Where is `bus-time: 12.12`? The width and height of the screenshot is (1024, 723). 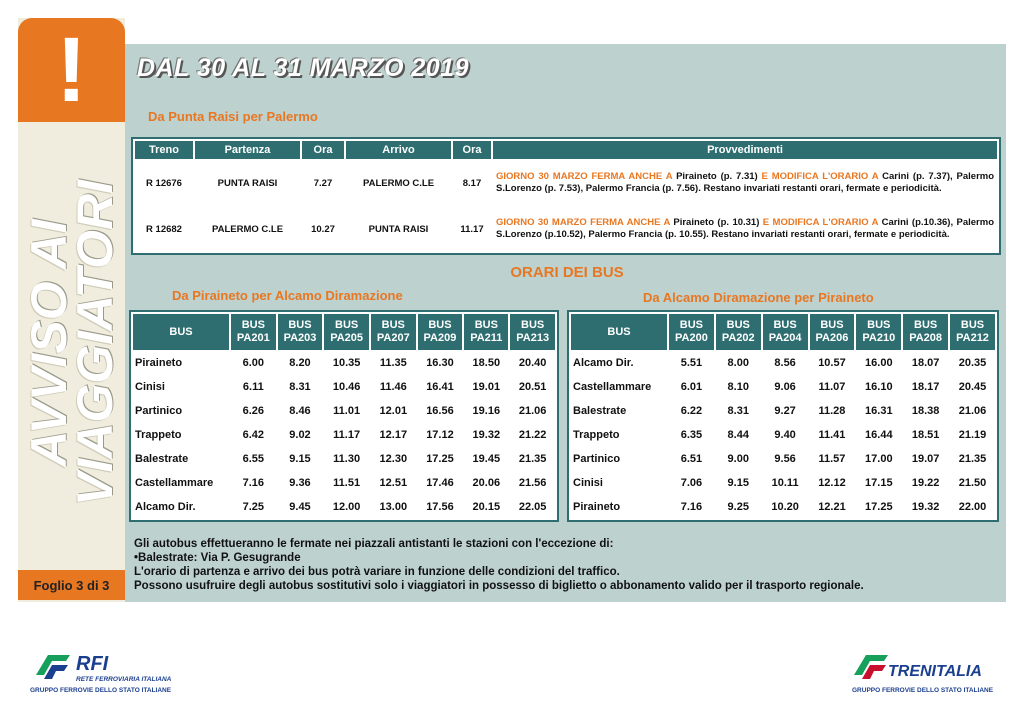
bus-time: 12.12 is located at coordinates (832, 483).